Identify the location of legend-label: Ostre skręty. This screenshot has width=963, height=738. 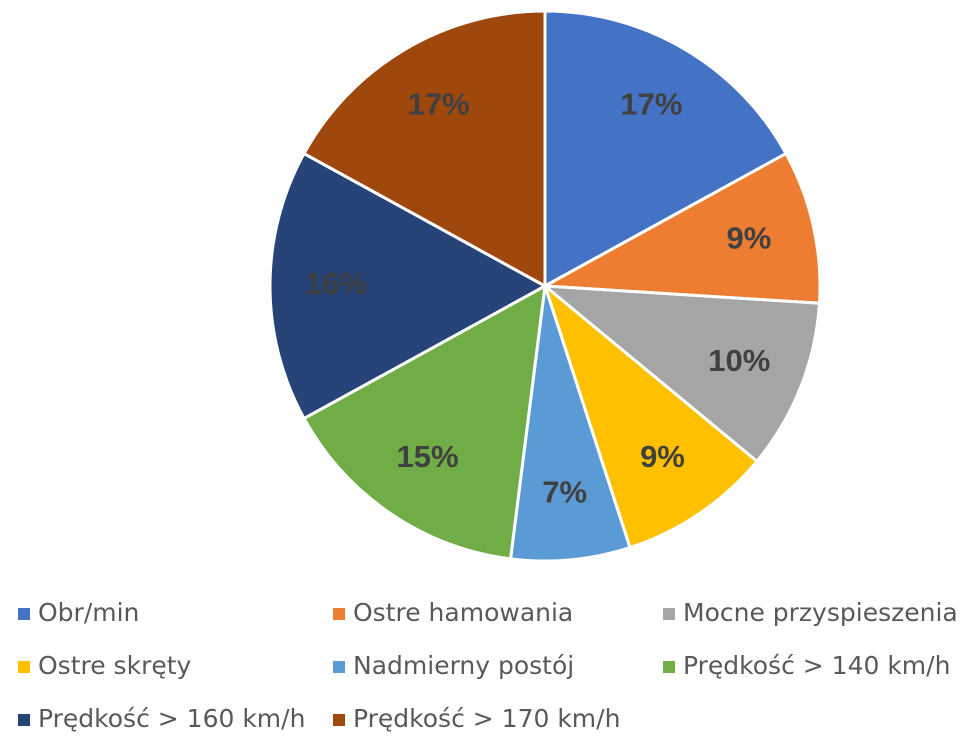
(115, 665).